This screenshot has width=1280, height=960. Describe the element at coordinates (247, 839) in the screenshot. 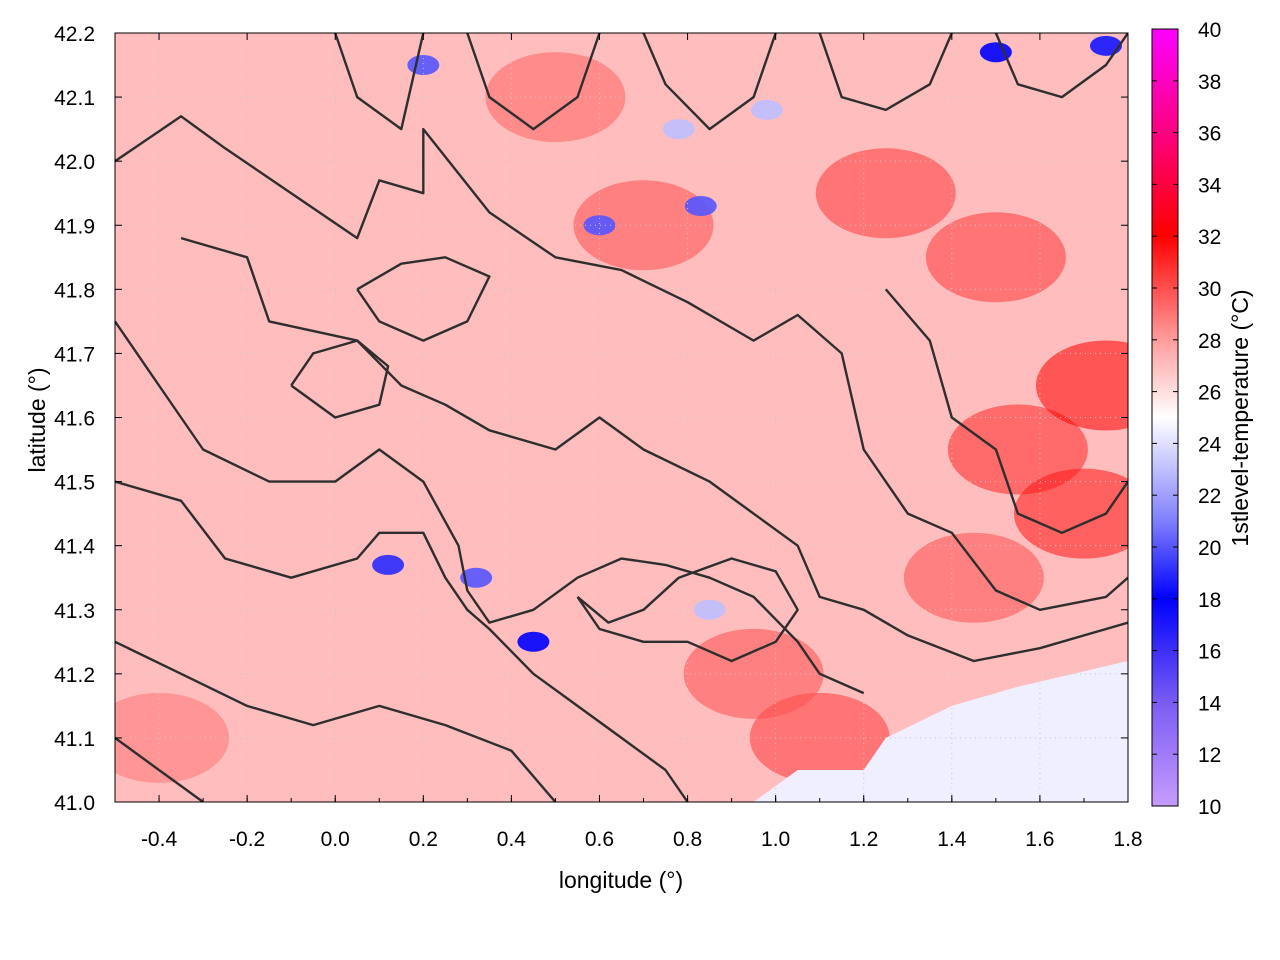

I see `x-tick-label: -0.2` at that location.